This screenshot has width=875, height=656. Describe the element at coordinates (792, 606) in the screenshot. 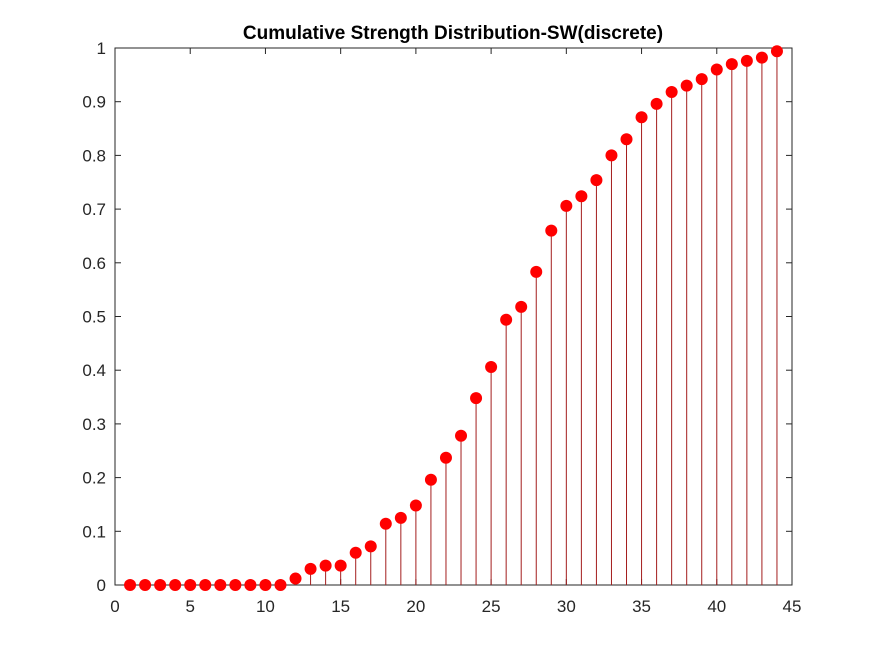

I see `x-tick-label: 45` at that location.